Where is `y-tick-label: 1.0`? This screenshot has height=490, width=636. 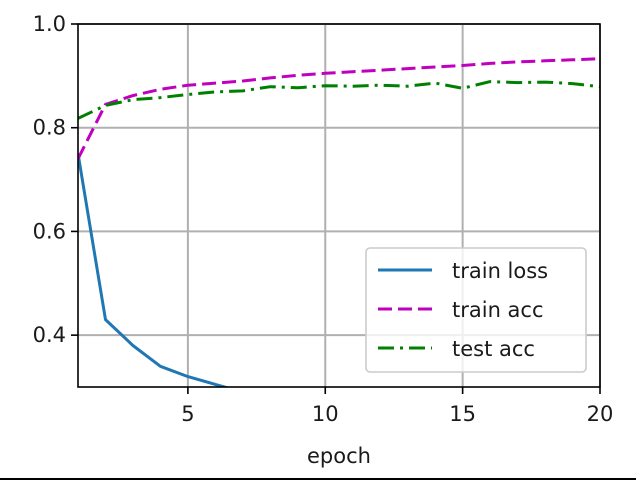 y-tick-label: 1.0 is located at coordinates (49, 24).